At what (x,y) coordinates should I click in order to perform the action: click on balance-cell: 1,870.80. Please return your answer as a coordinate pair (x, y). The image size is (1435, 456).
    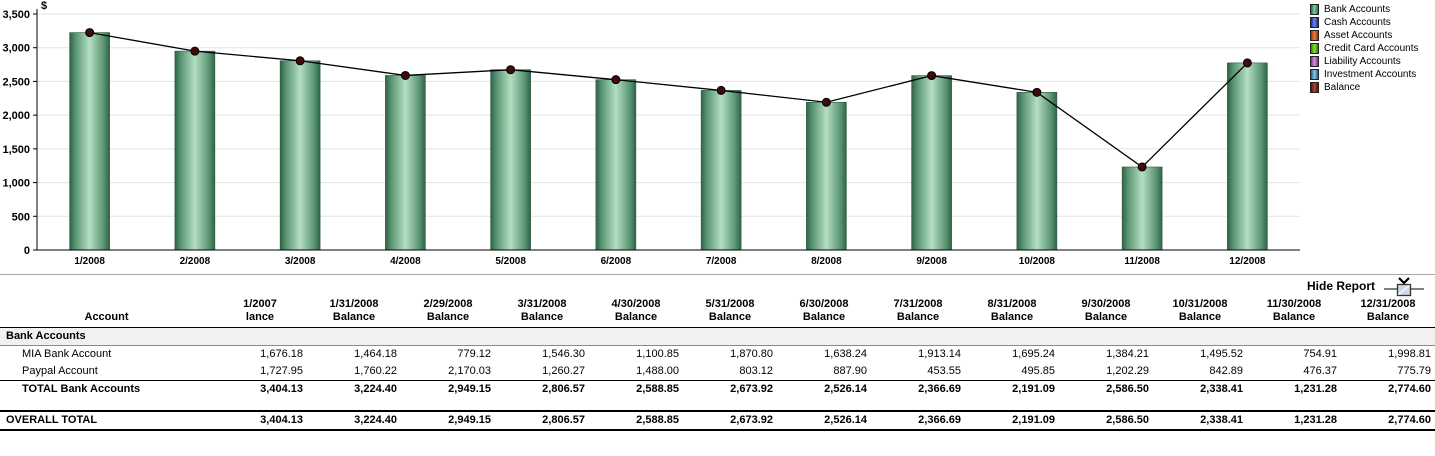
    Looking at the image, I should click on (751, 354).